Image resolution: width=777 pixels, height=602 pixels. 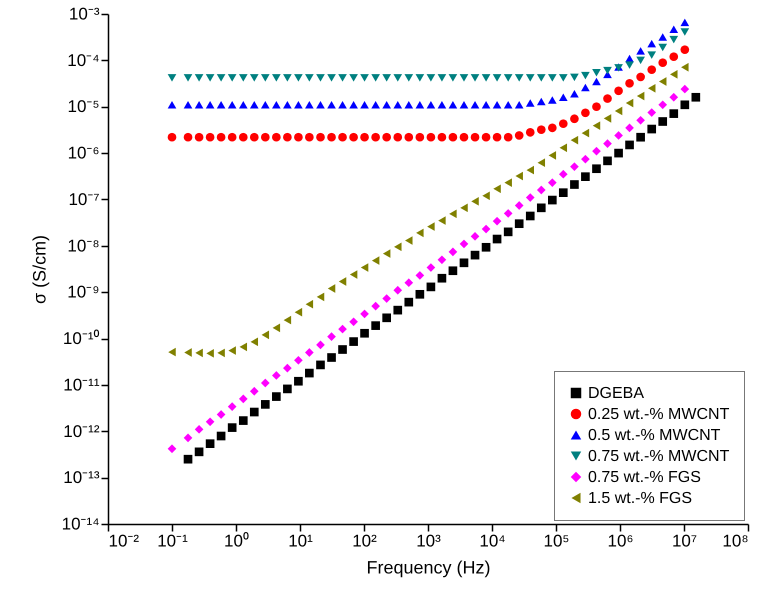 What do you see at coordinates (83, 60) in the screenshot?
I see `y-tick-label: 10⁻⁴` at bounding box center [83, 60].